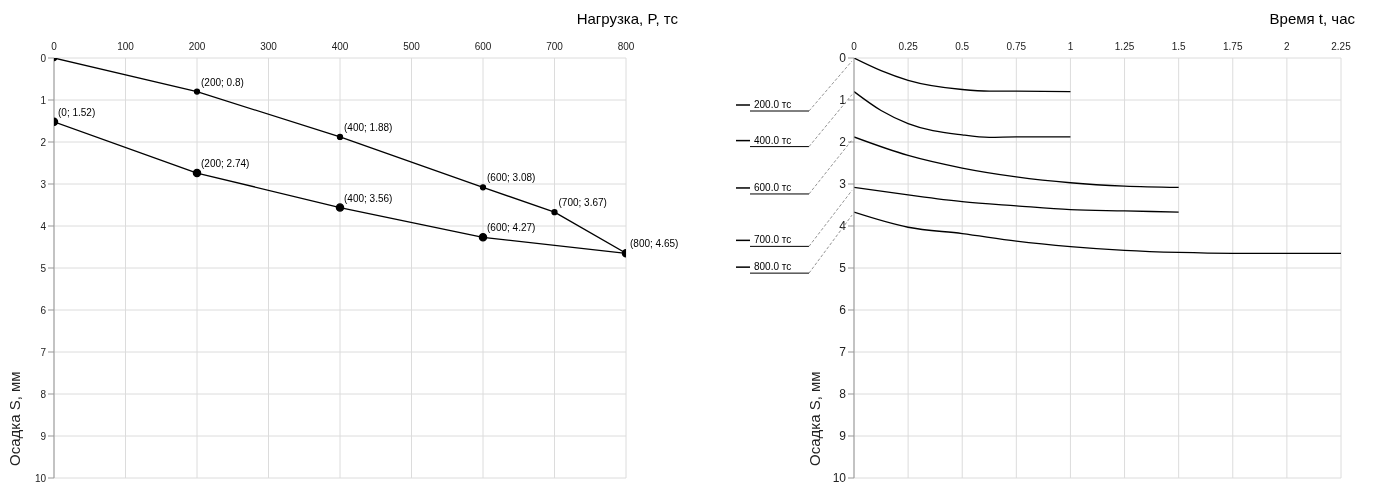  What do you see at coordinates (511, 228) in the screenshot?
I see `data-label: (600; 4.27)` at bounding box center [511, 228].